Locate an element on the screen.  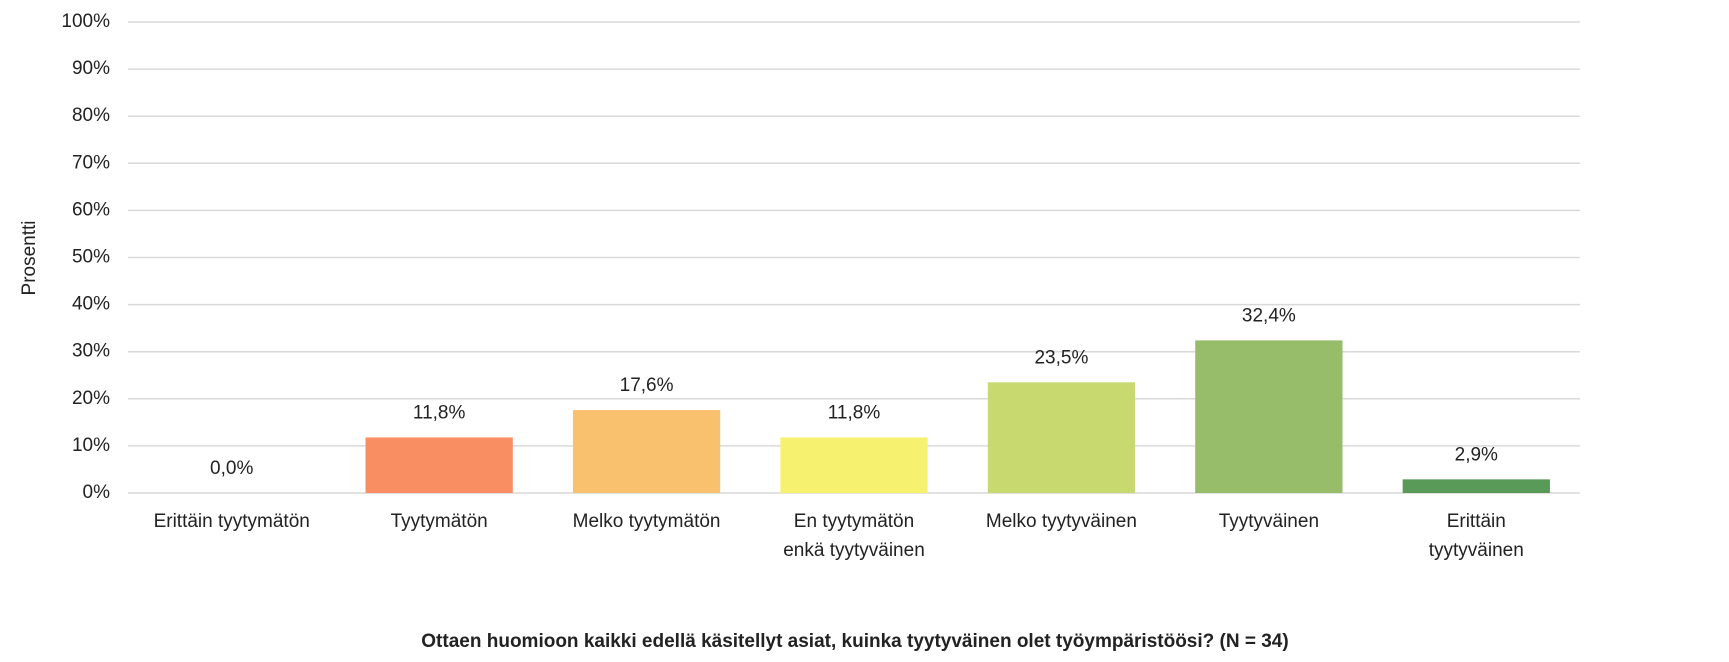
data-label: 17,6% is located at coordinates (647, 385).